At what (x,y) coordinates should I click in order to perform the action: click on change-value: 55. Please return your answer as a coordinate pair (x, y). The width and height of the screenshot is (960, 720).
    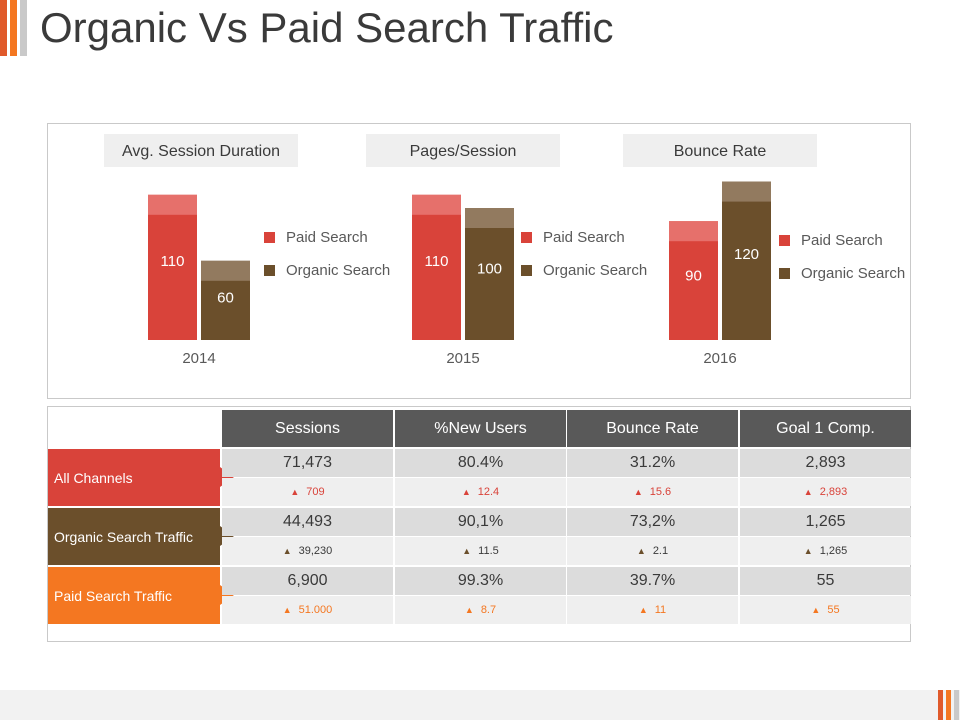
    Looking at the image, I should click on (833, 610).